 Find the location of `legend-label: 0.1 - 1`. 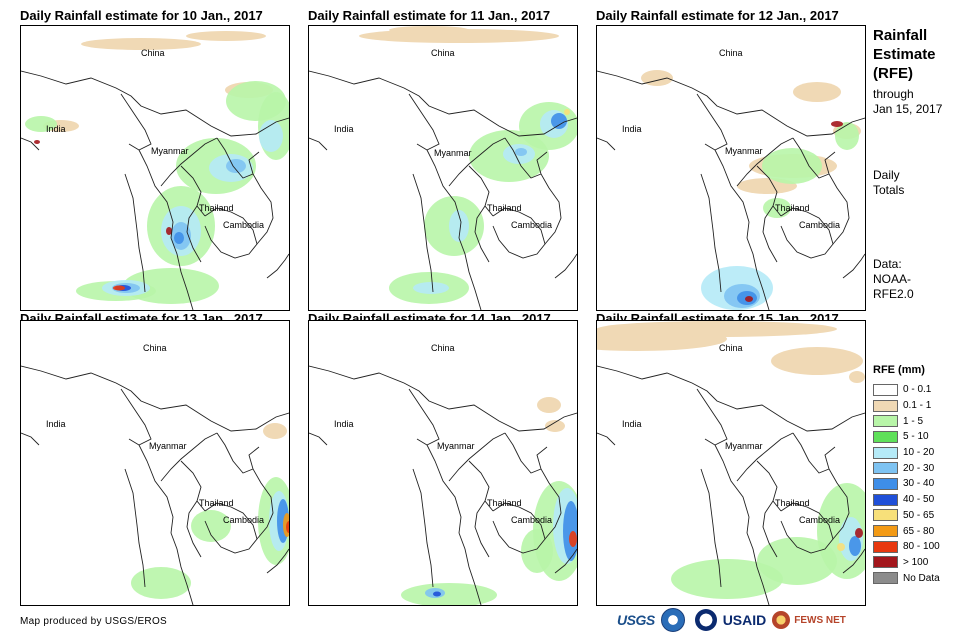

legend-label: 0.1 - 1 is located at coordinates (917, 406).